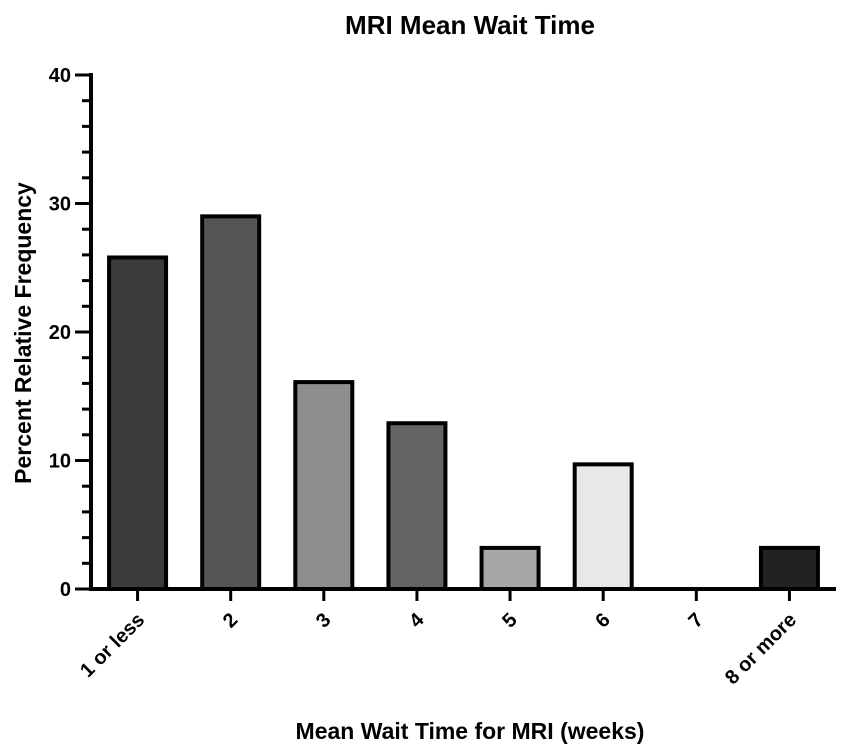 Image resolution: width=841 pixels, height=752 pixels. What do you see at coordinates (695, 620) in the screenshot?
I see `x-tick-label: 7` at bounding box center [695, 620].